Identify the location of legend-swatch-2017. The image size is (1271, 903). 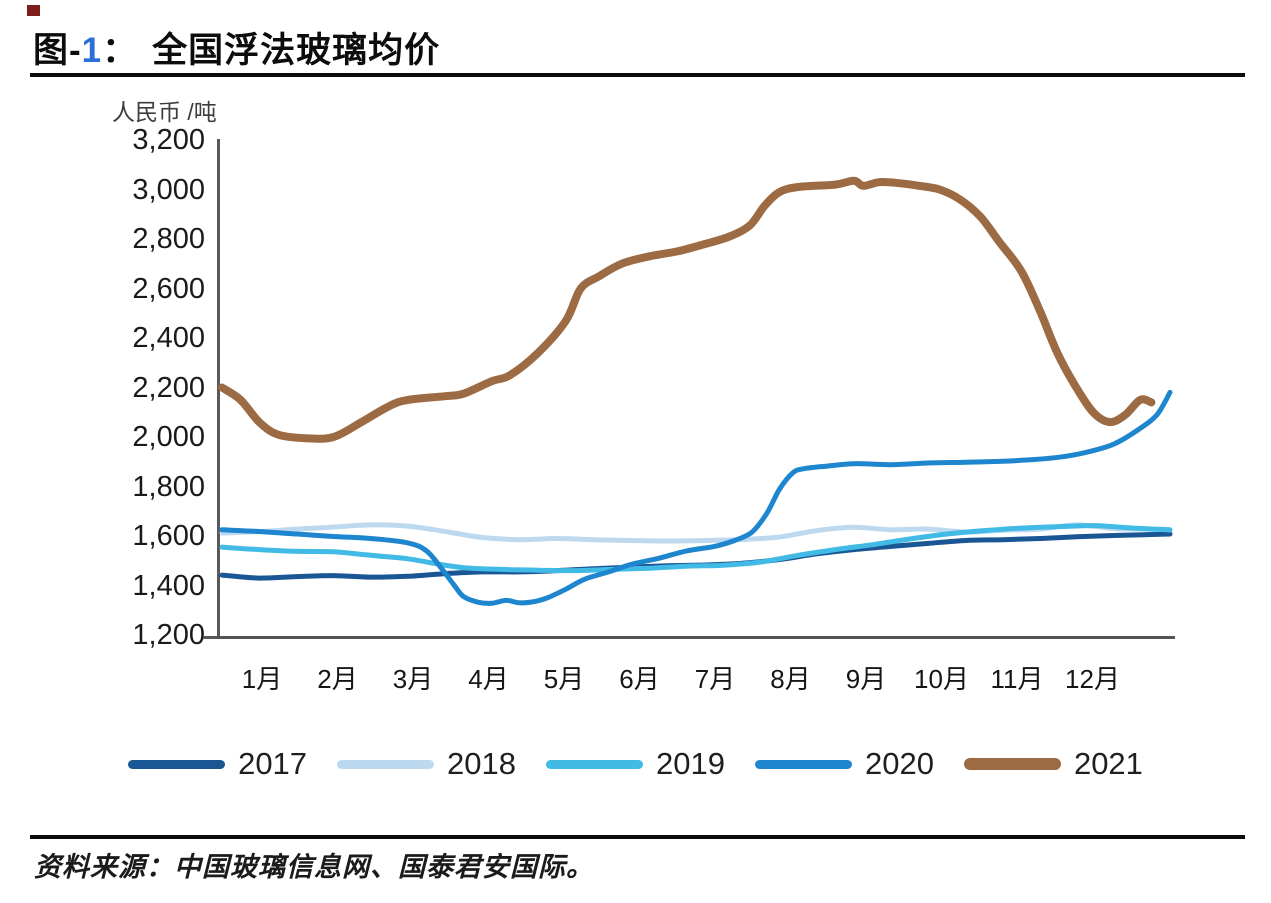
(177, 764).